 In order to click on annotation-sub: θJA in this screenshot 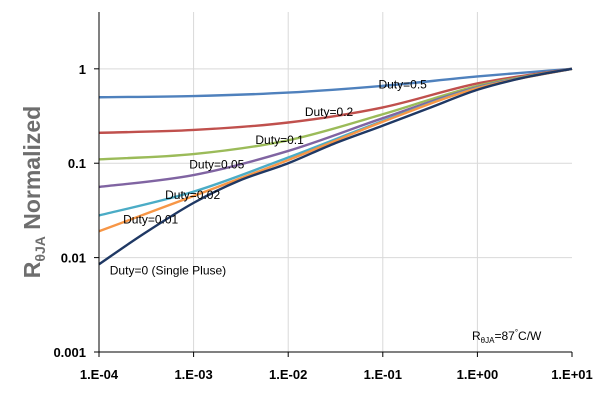, I will do `click(488, 340)`.